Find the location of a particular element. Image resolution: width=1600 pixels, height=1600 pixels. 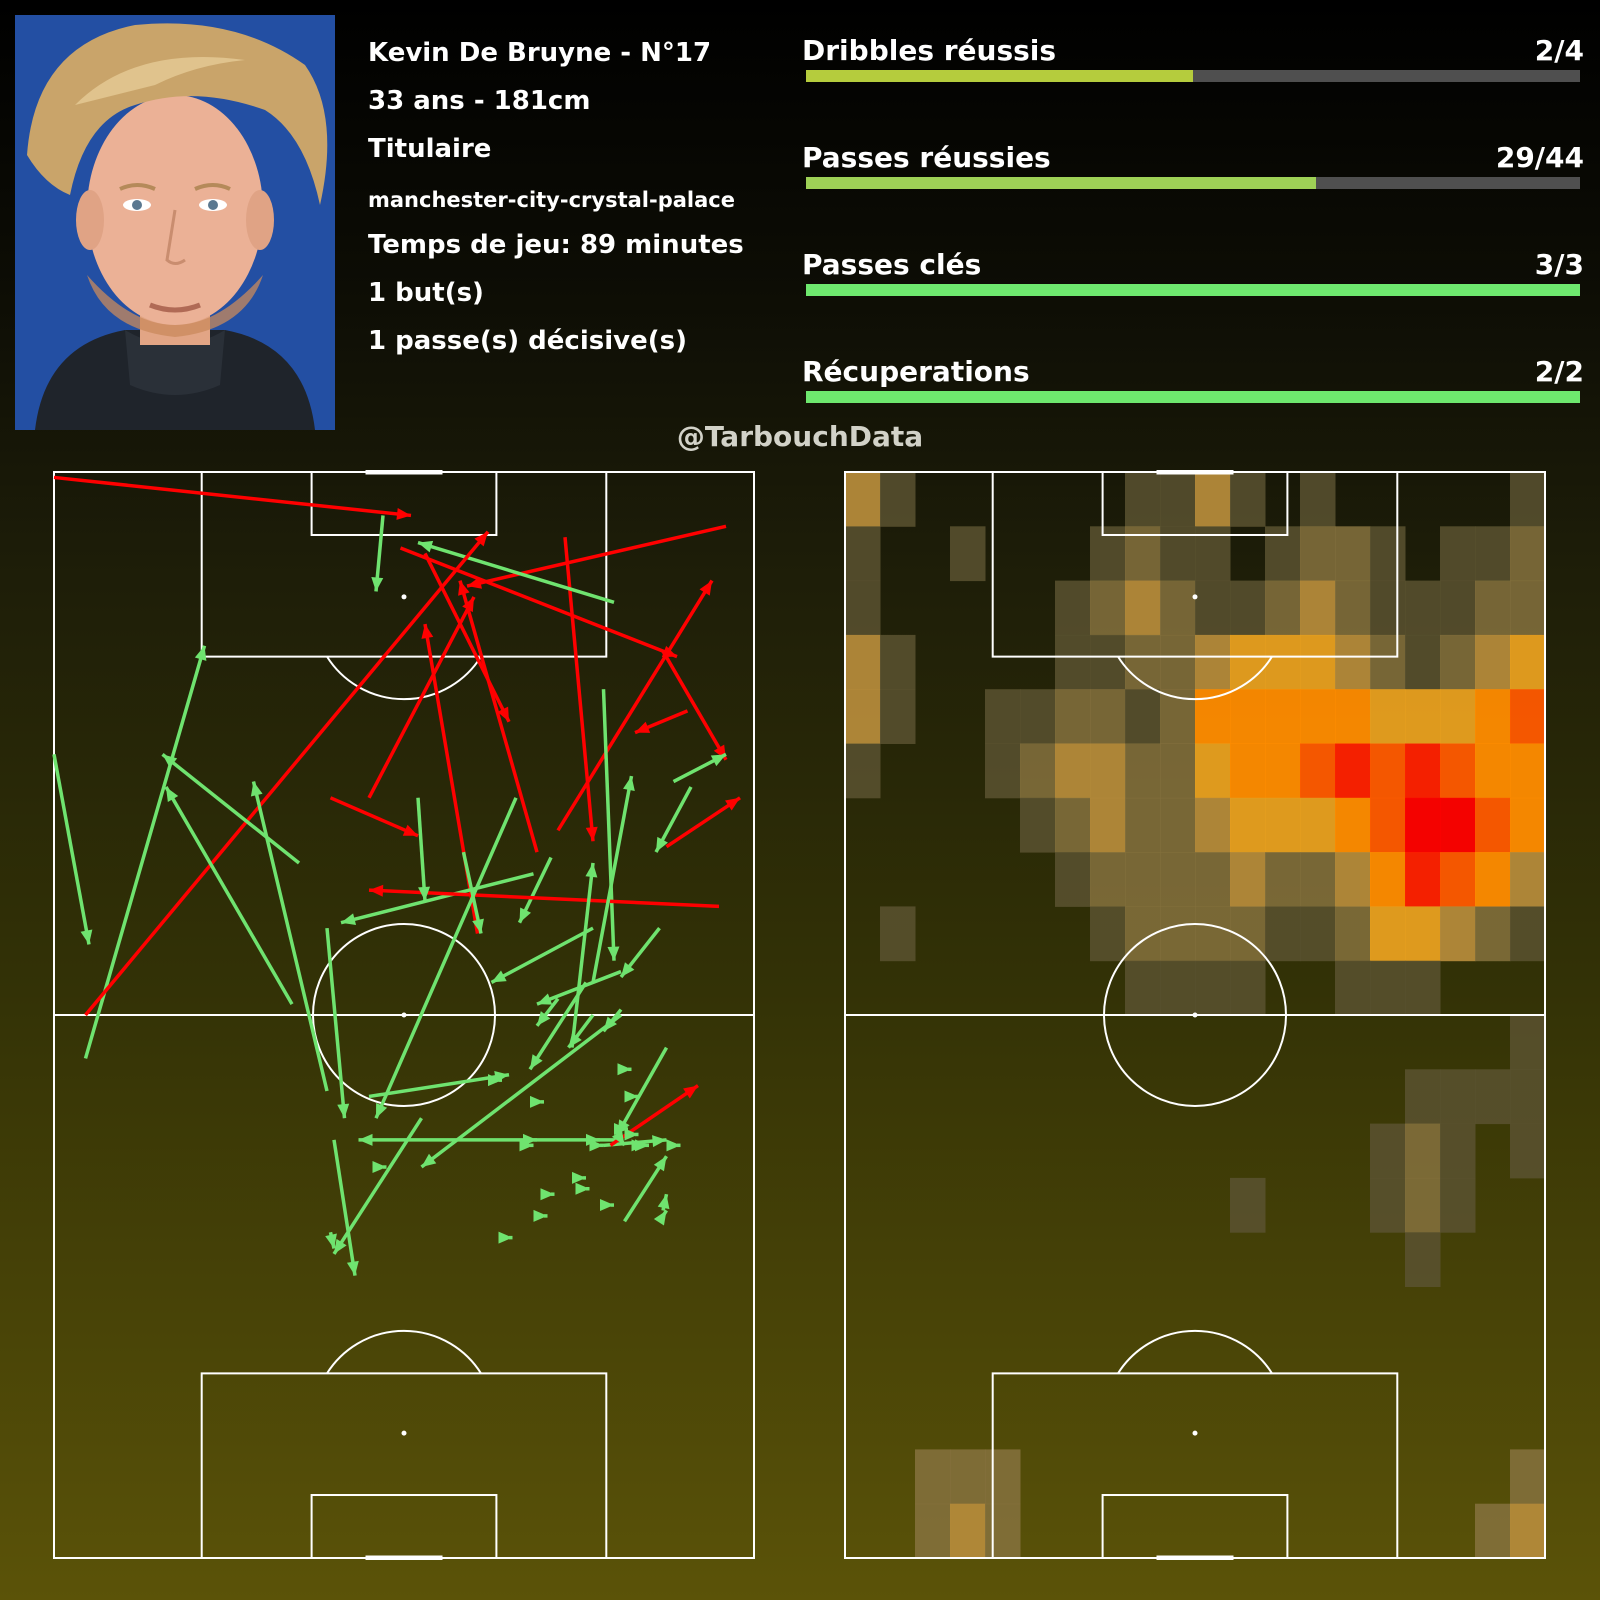

stat-label: Passes clés is located at coordinates (892, 264).